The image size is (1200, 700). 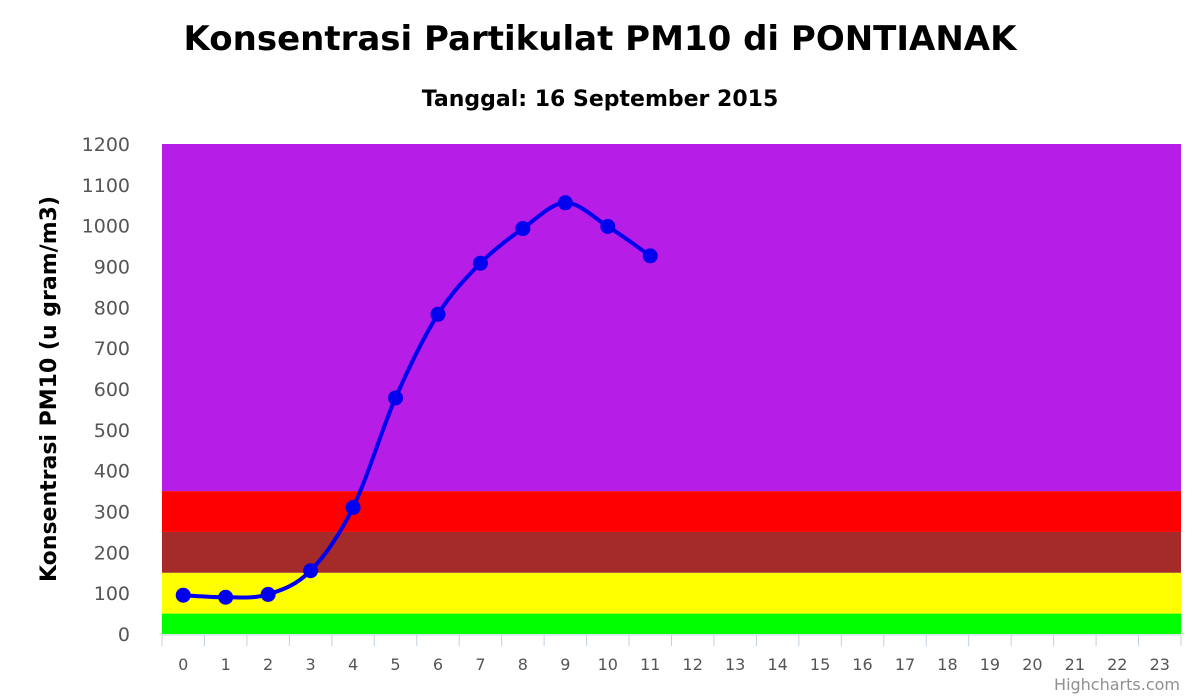 What do you see at coordinates (1117, 664) in the screenshot?
I see `x-tick-label: 22` at bounding box center [1117, 664].